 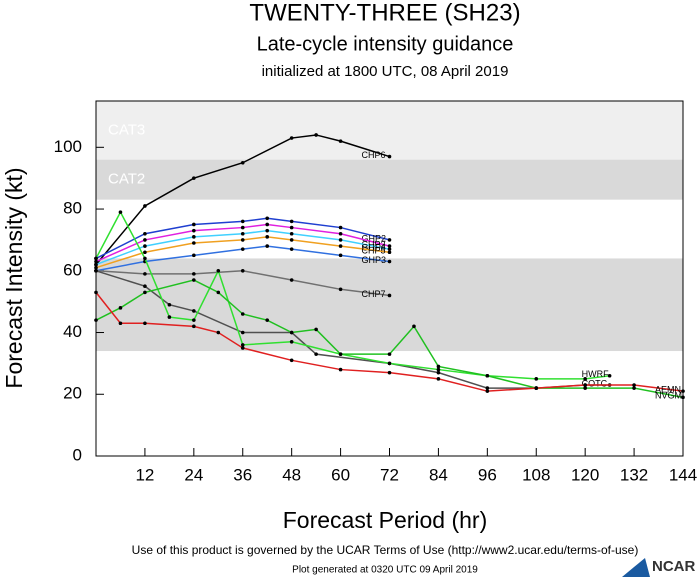 What do you see at coordinates (595, 374) in the screenshot?
I see `series-label: HWRF` at bounding box center [595, 374].